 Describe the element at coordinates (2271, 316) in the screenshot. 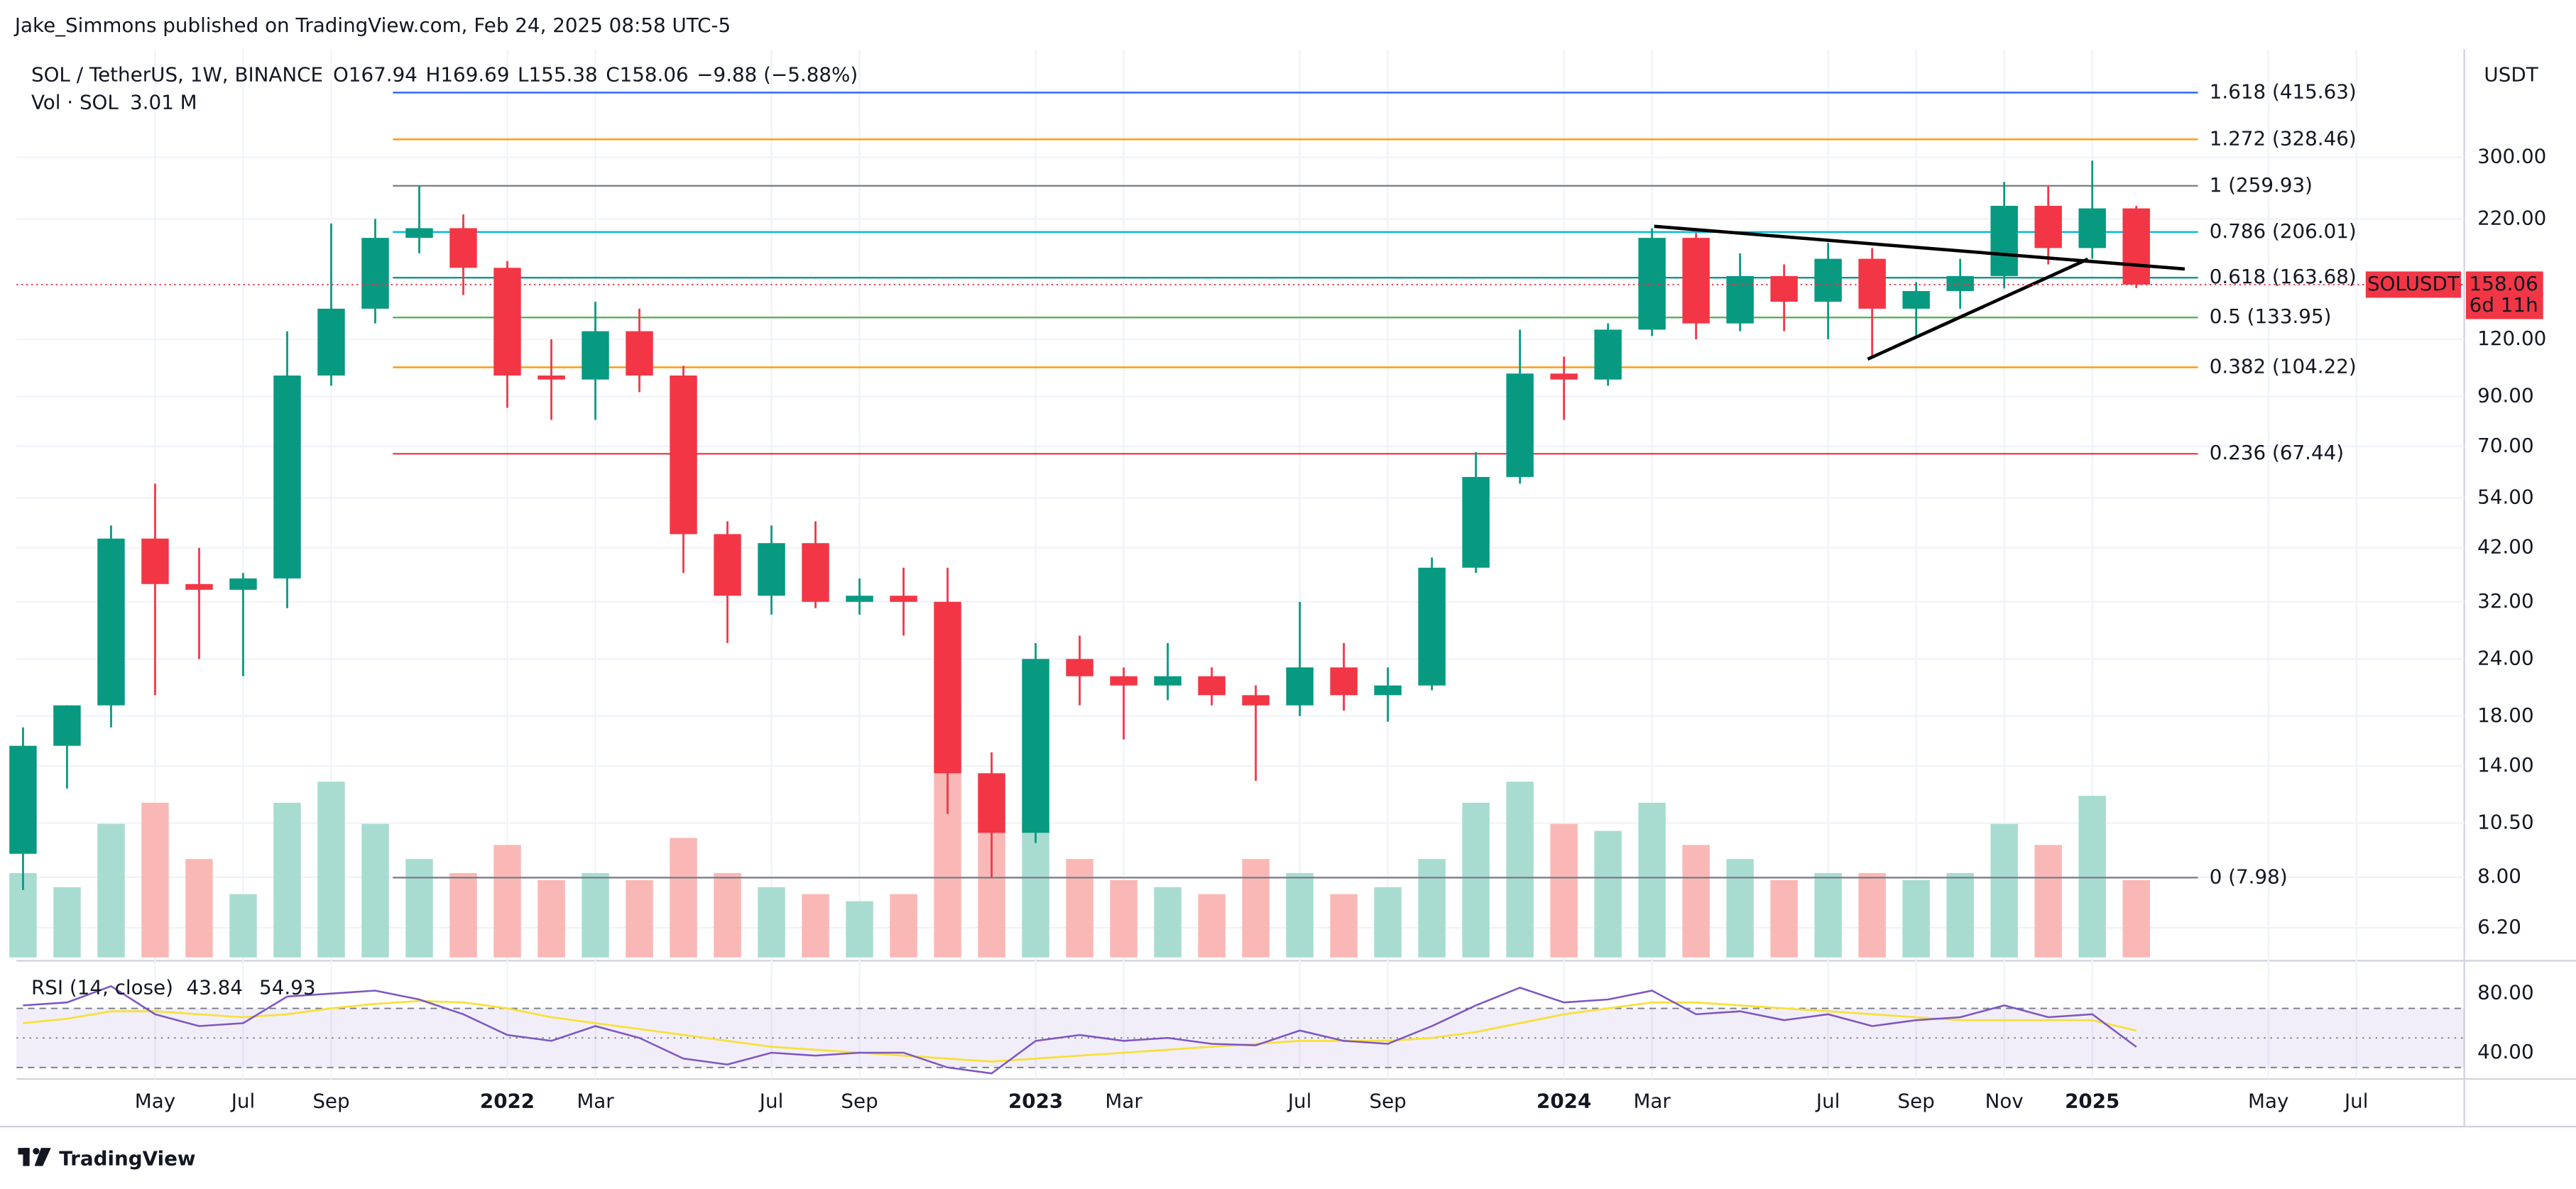

I see `fib-label: 0.5 (133.95)` at that location.